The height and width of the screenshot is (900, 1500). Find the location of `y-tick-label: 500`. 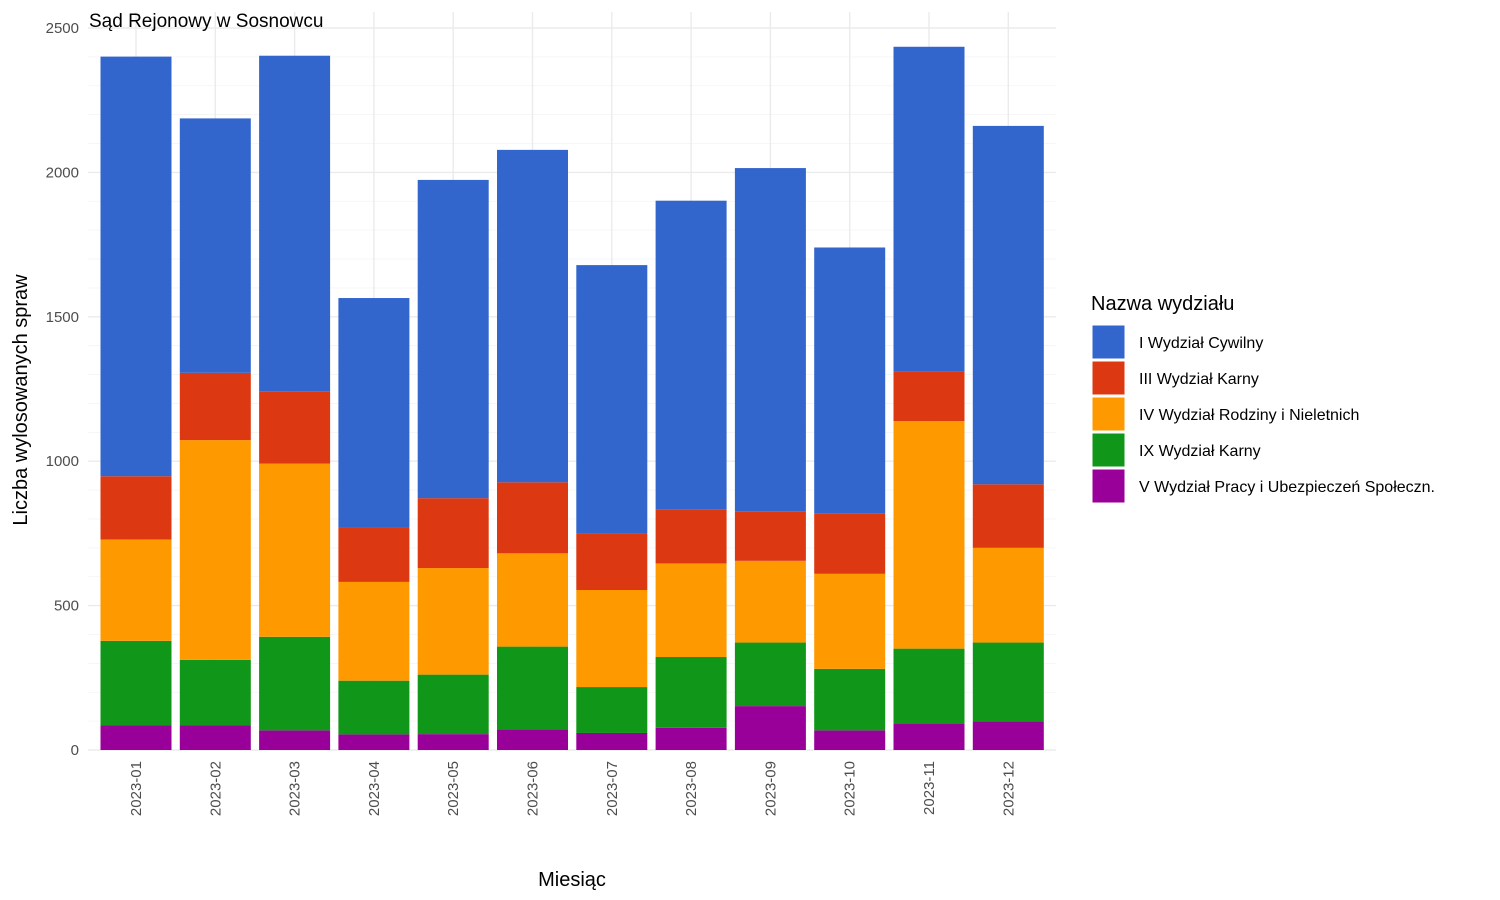

y-tick-label: 500 is located at coordinates (66, 606).